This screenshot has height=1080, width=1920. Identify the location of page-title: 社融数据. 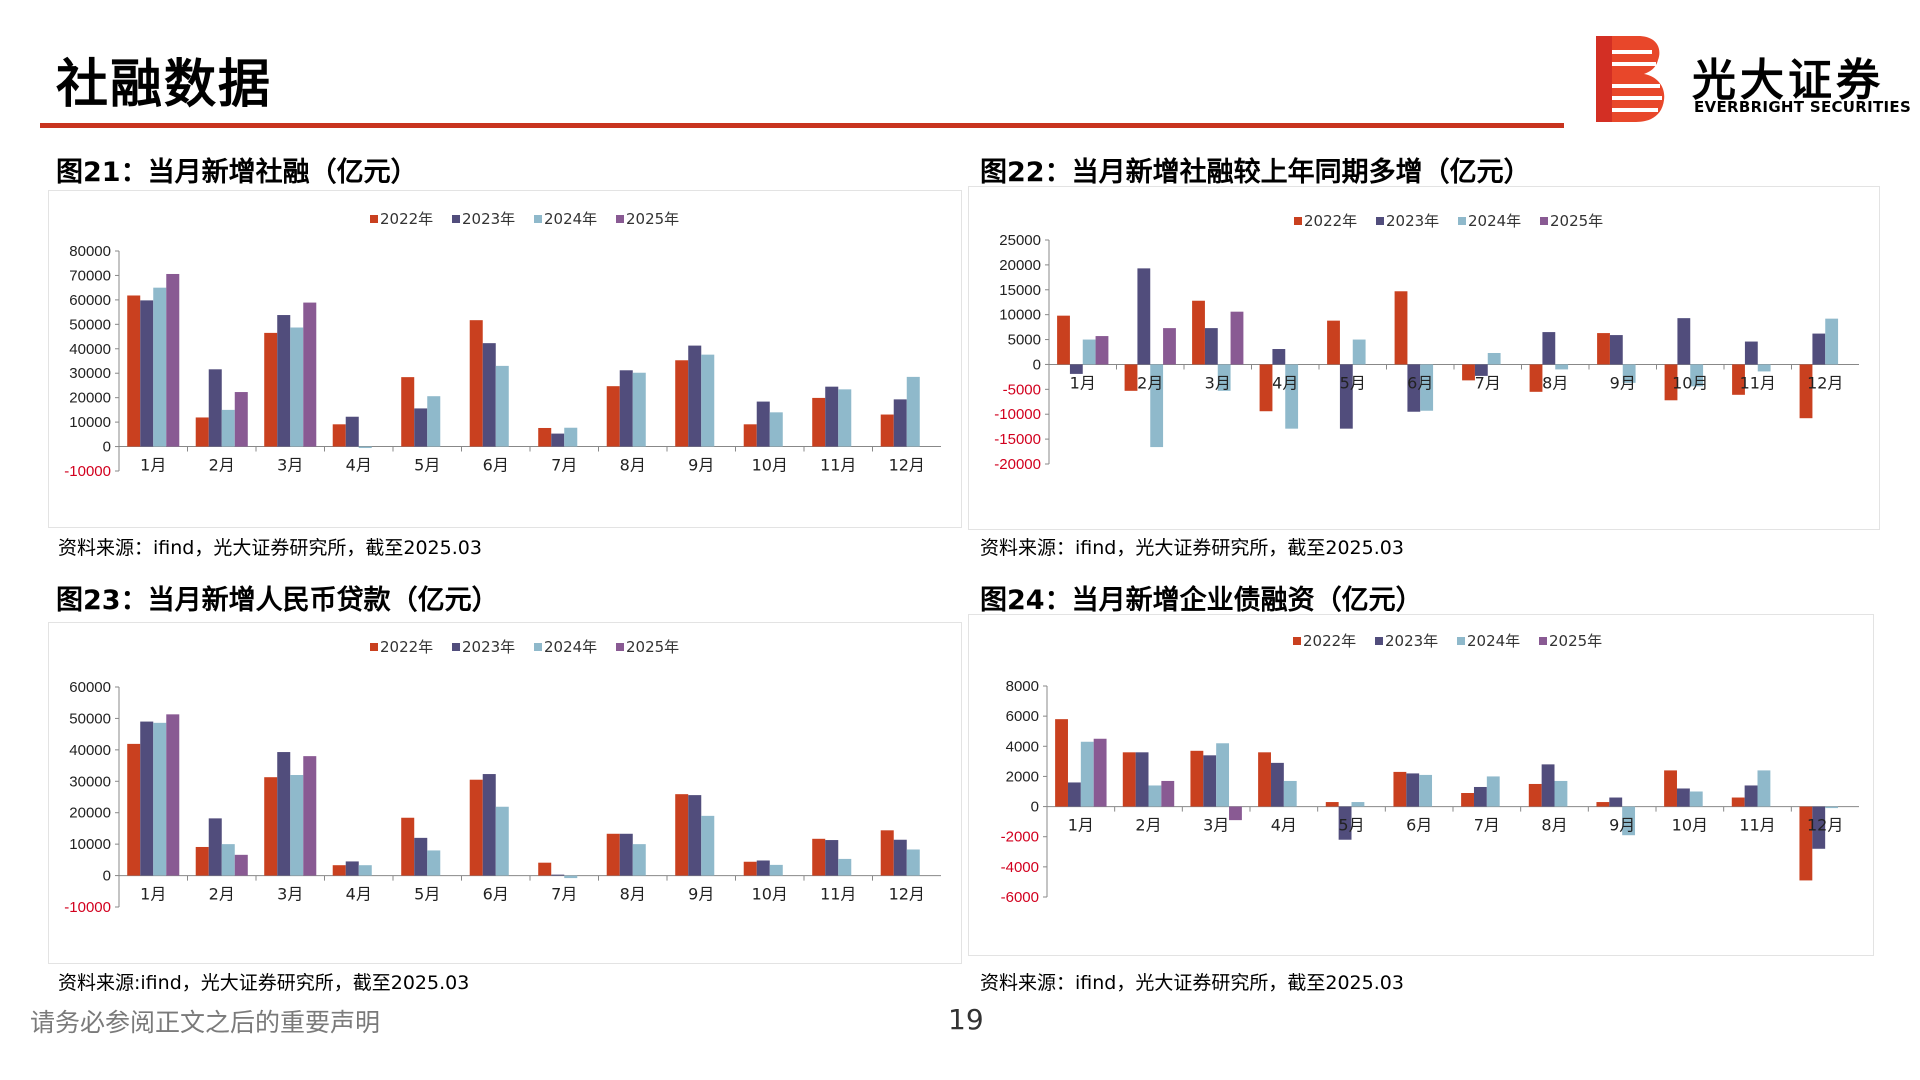
(164, 85).